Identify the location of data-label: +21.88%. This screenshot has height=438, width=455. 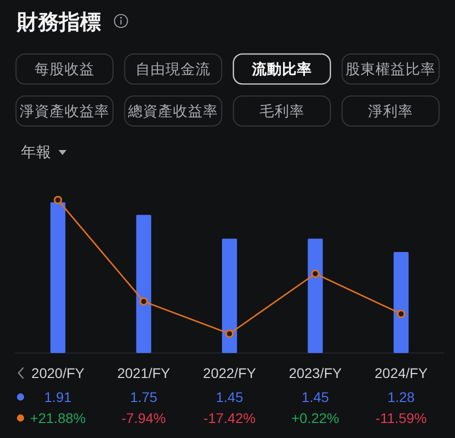
(58, 418).